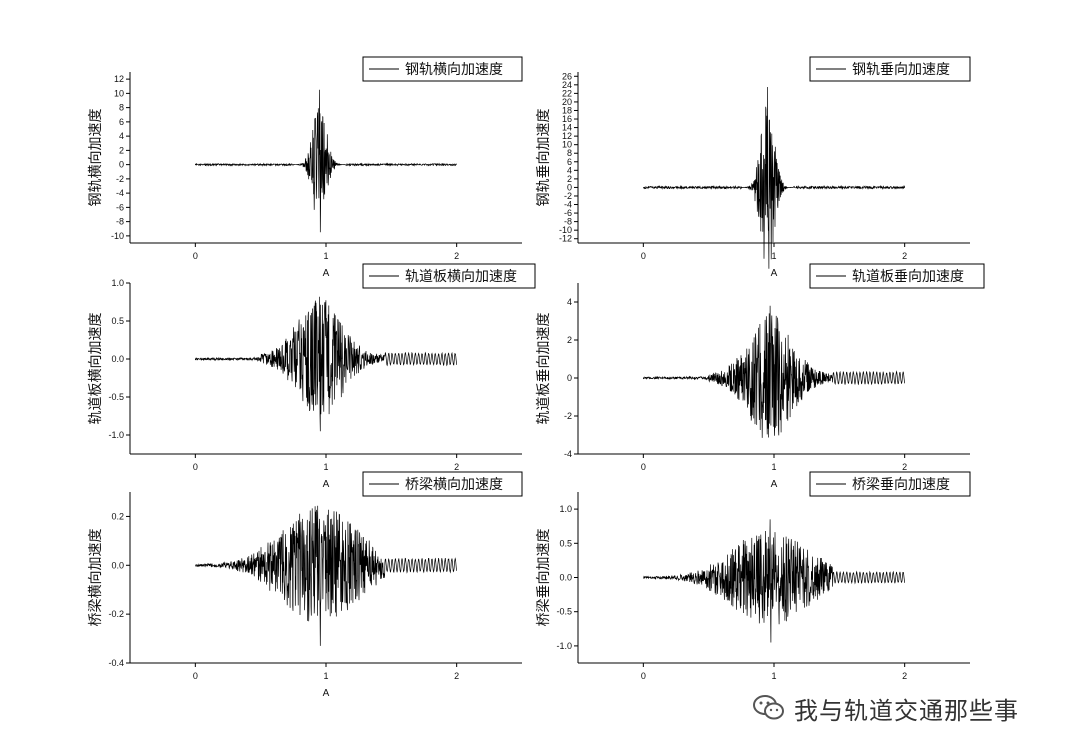 This screenshot has height=754, width=1080. Describe the element at coordinates (116, 614) in the screenshot. I see `y-tick-label: -0.2` at that location.